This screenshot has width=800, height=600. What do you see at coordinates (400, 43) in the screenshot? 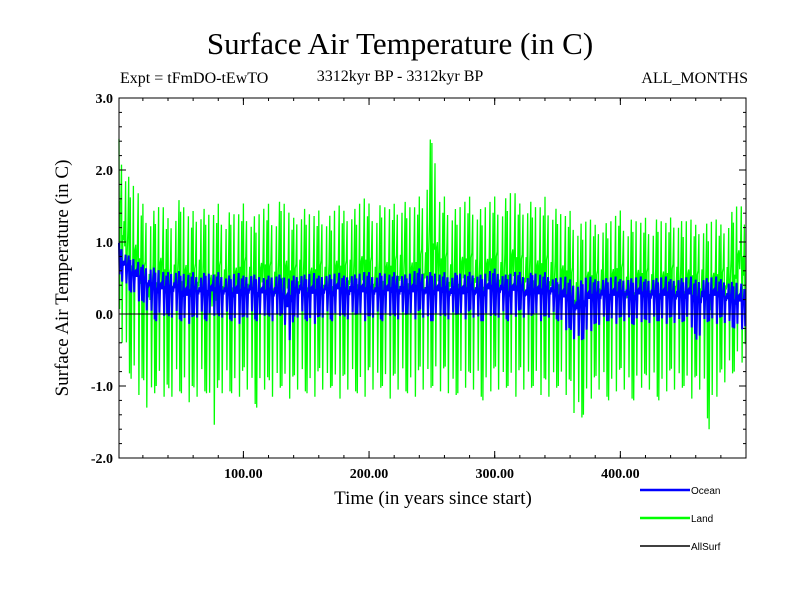
I see `chart-title: Surface Air Temperature (in C)` at bounding box center [400, 43].